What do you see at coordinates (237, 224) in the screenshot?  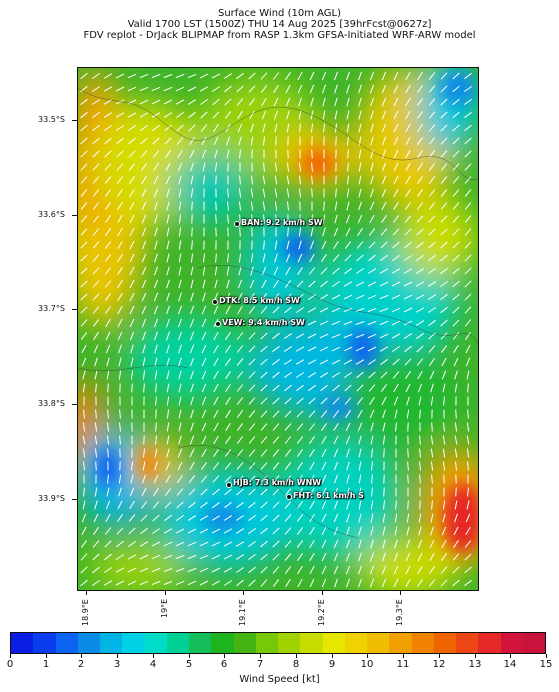 I see `station-marker-ban` at bounding box center [237, 224].